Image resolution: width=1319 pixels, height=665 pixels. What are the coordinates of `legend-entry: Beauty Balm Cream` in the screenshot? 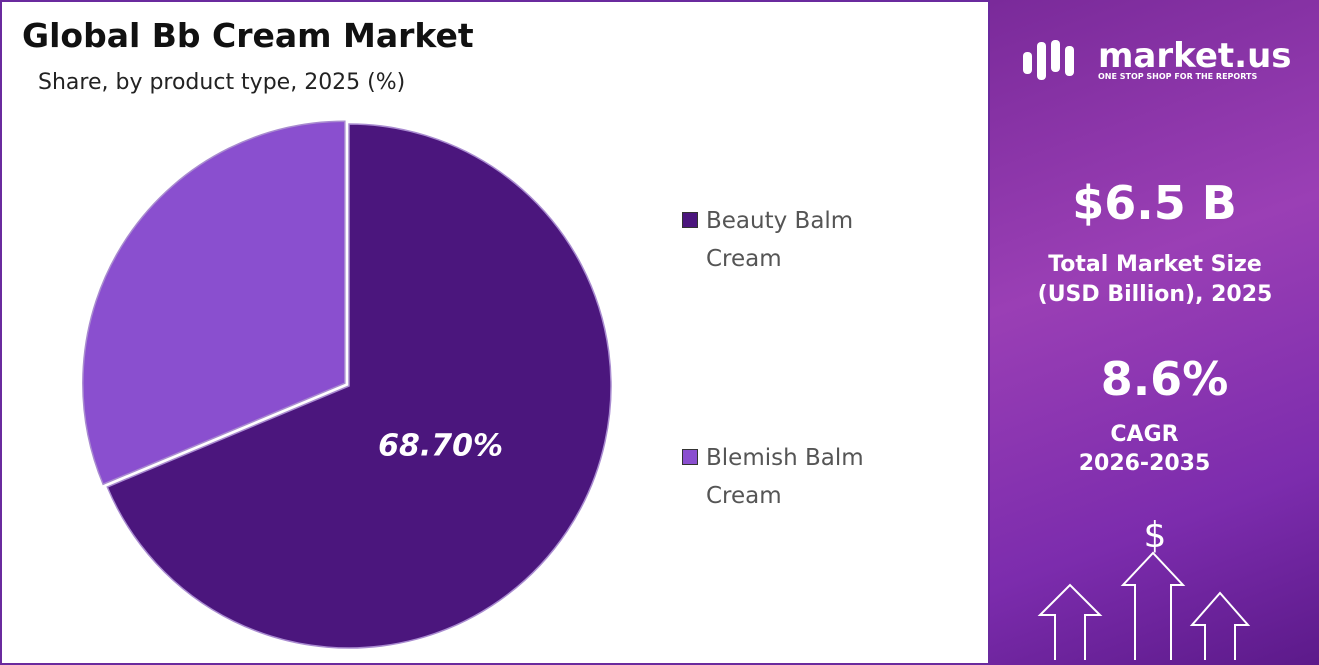 It's located at (794, 240).